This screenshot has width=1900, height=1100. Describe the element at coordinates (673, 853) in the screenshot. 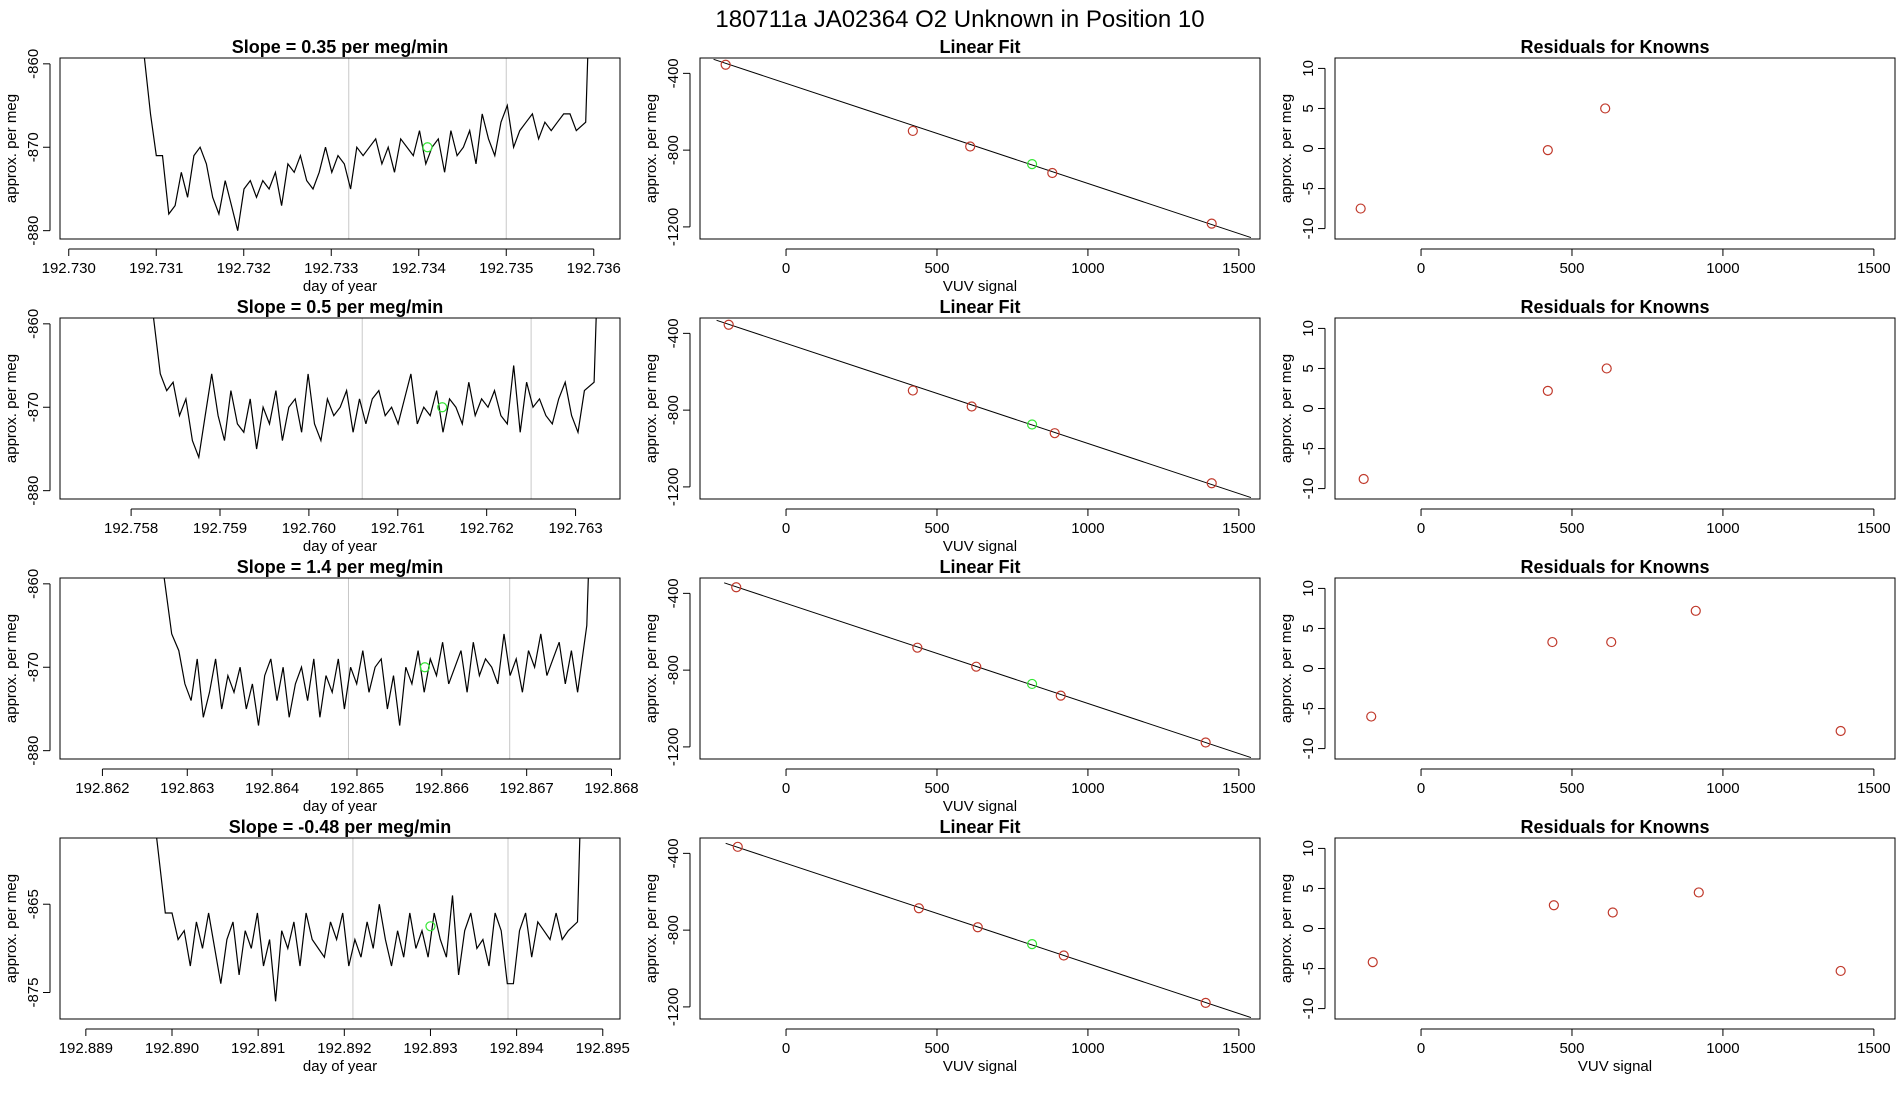

I see `y-tick-label: -400` at that location.